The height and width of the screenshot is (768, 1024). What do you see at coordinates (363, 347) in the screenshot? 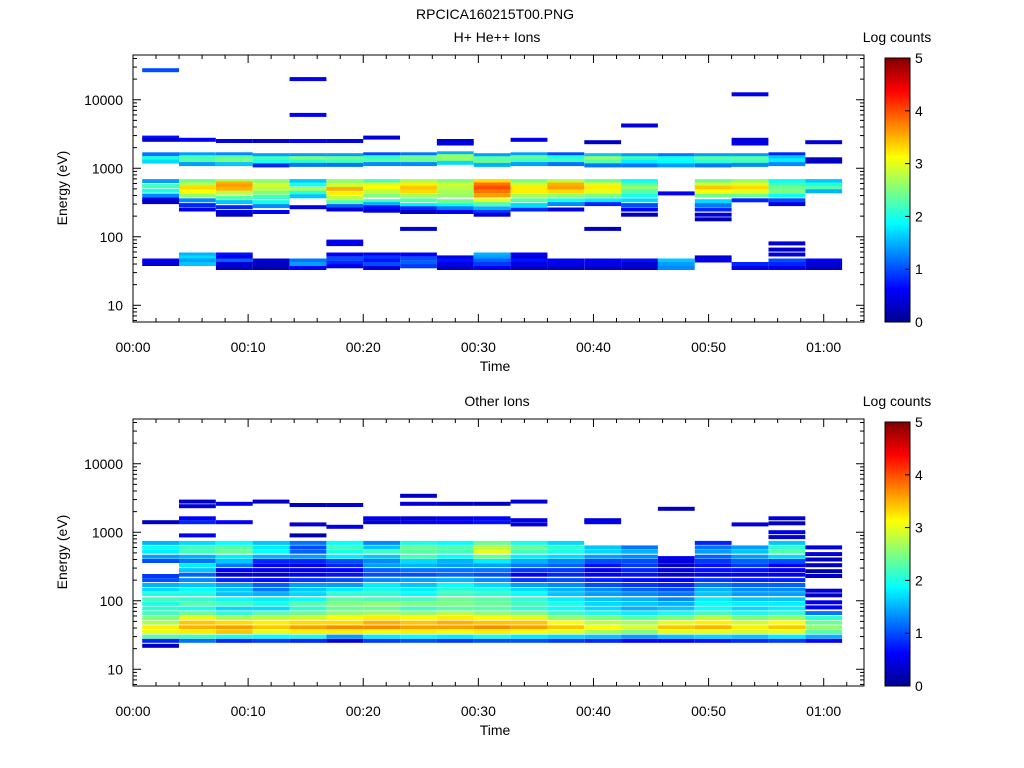
I see `x-tick-label: 00:20` at bounding box center [363, 347].